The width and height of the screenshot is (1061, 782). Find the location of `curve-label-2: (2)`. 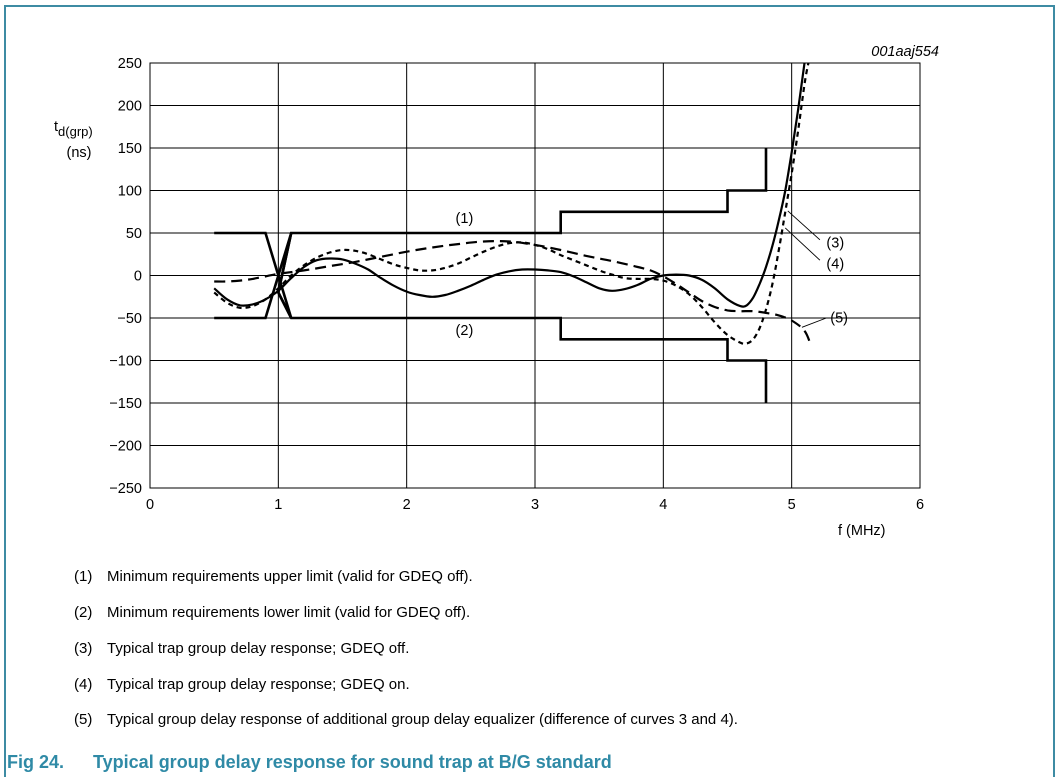

curve-label-2: (2) is located at coordinates (465, 331).